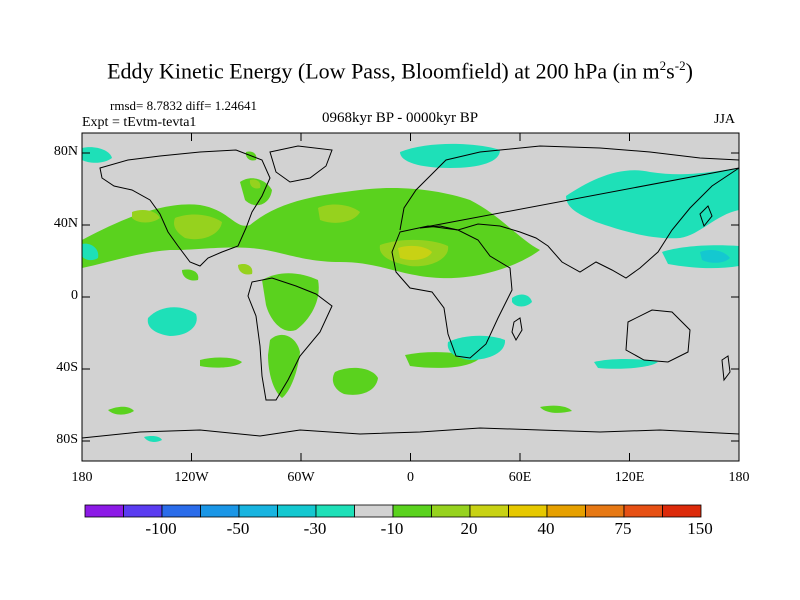 The width and height of the screenshot is (800, 600). I want to click on stats-text: rmsd= 8.7832 diff= 1.24641, so click(183, 105).